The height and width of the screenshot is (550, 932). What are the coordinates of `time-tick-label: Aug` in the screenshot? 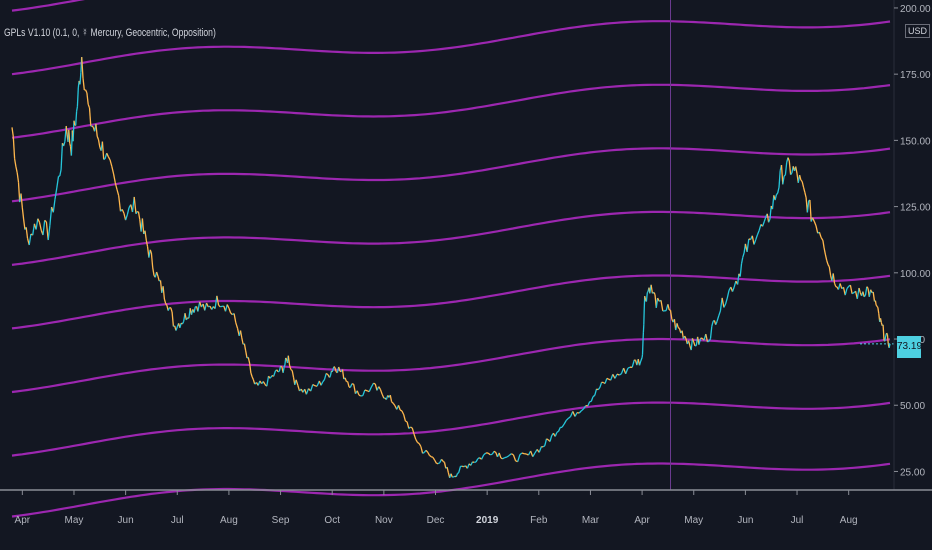 It's located at (849, 520).